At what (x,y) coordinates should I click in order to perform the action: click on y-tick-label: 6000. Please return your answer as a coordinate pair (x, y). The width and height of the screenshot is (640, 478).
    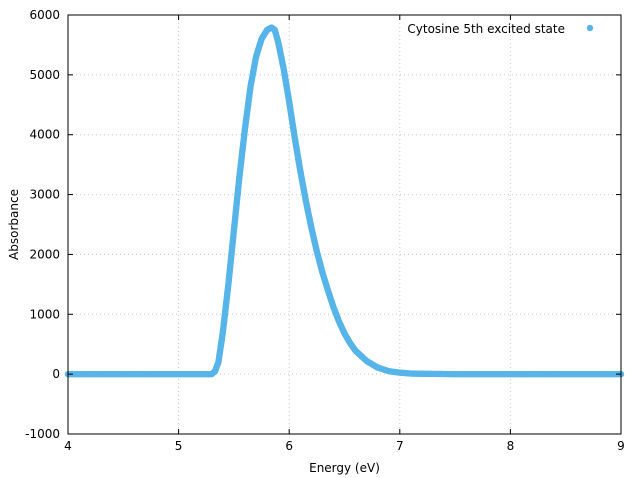
    Looking at the image, I should click on (44, 15).